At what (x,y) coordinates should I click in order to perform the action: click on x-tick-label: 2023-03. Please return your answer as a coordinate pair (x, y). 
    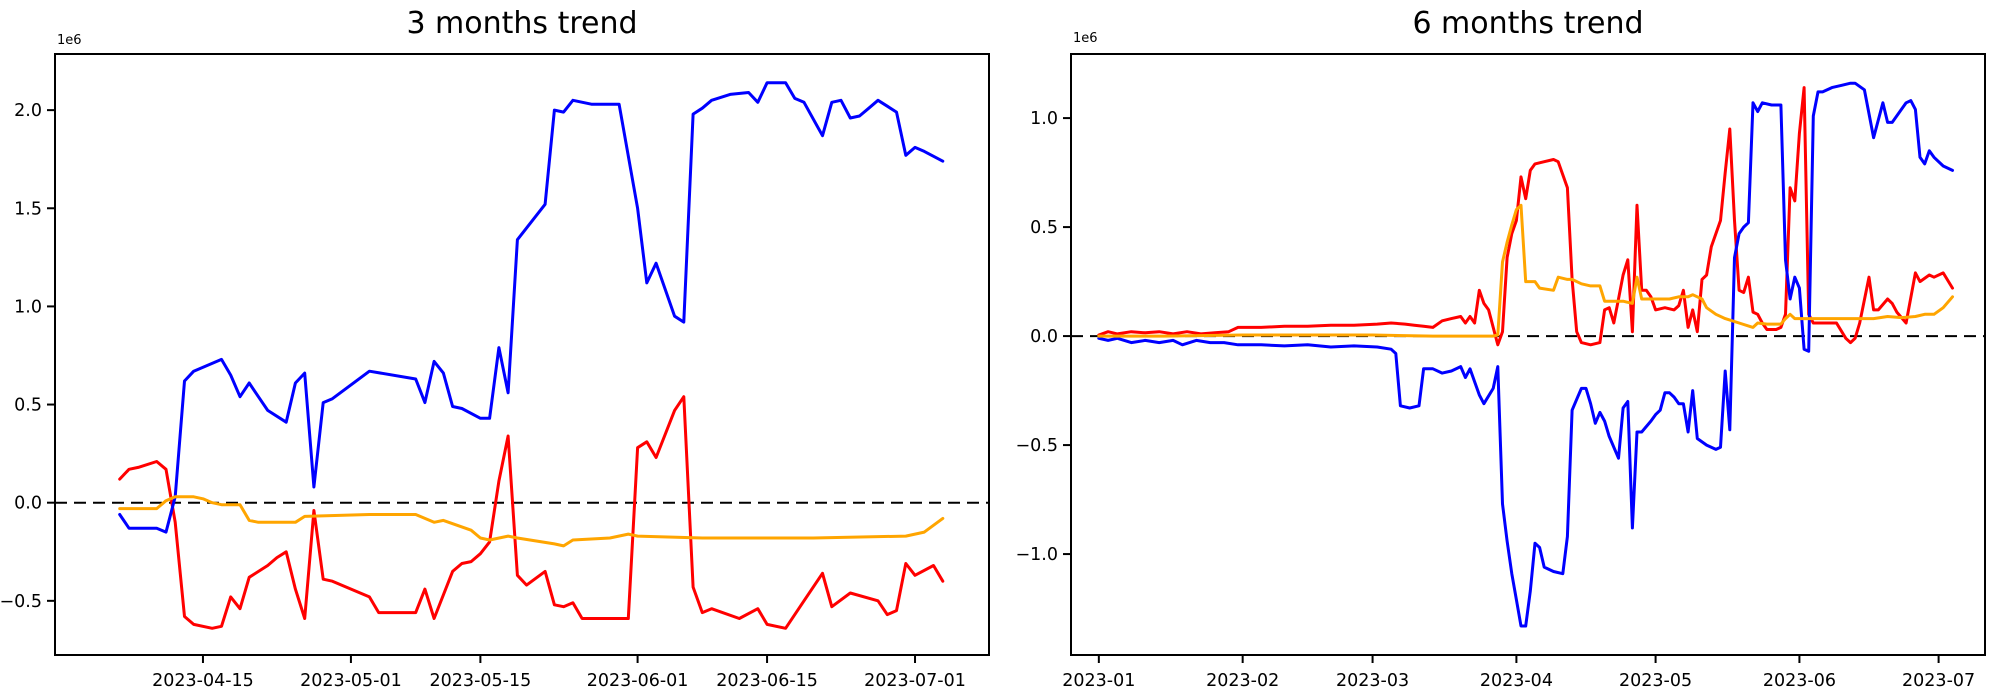
    Looking at the image, I should click on (1372, 681).